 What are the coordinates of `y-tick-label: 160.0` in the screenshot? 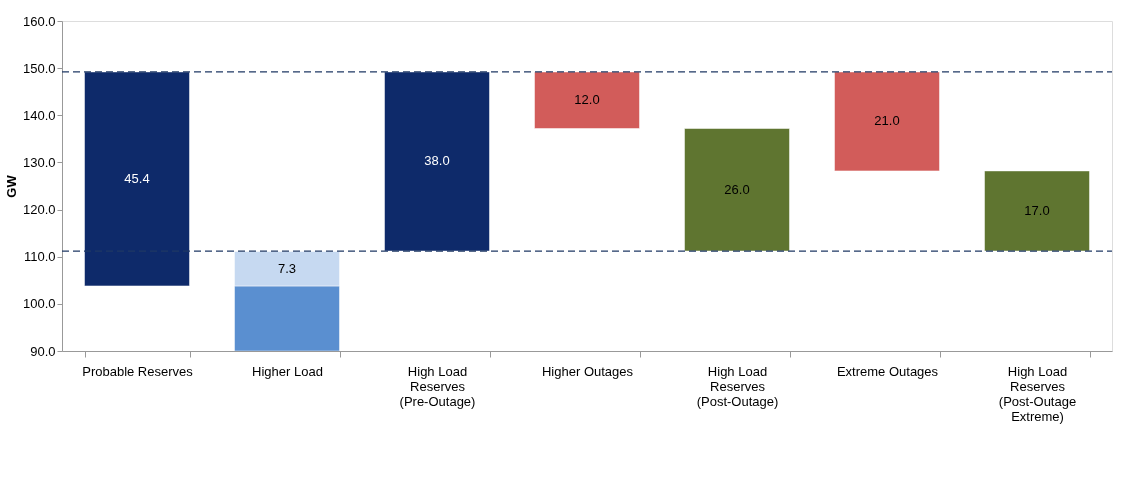 It's located at (39, 21).